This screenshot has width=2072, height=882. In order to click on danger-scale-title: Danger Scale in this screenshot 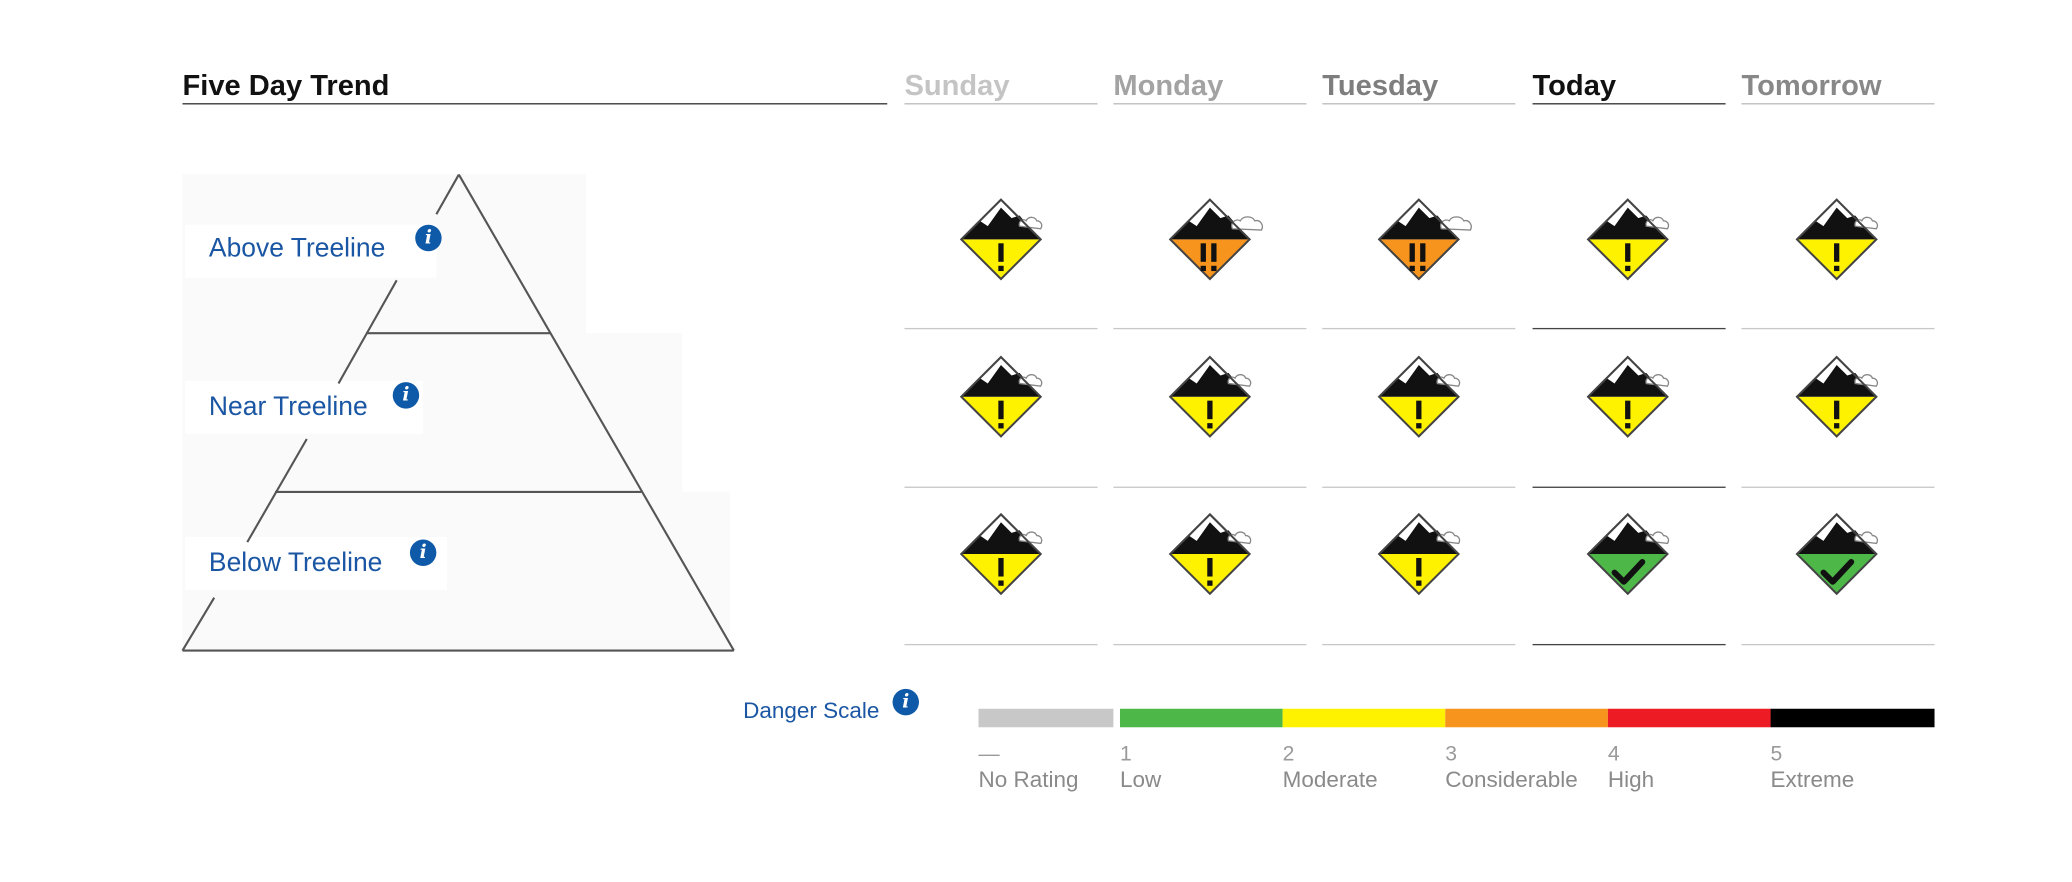, I will do `click(811, 711)`.